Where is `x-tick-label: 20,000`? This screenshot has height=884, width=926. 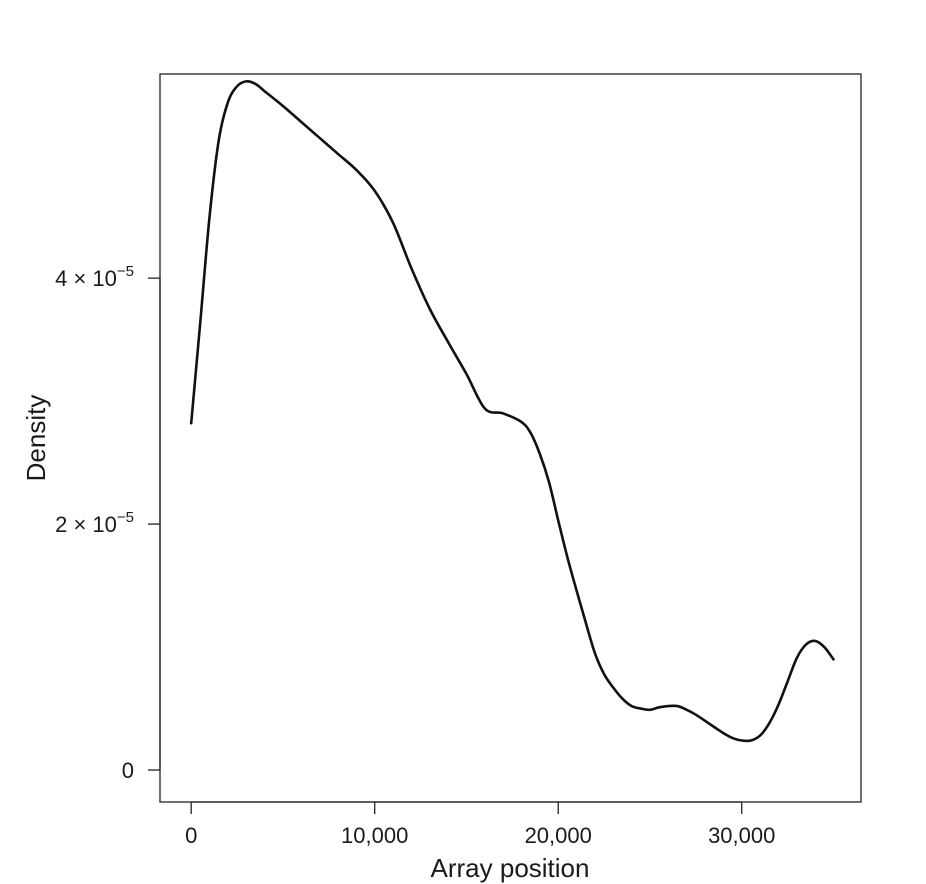 x-tick-label: 20,000 is located at coordinates (558, 835).